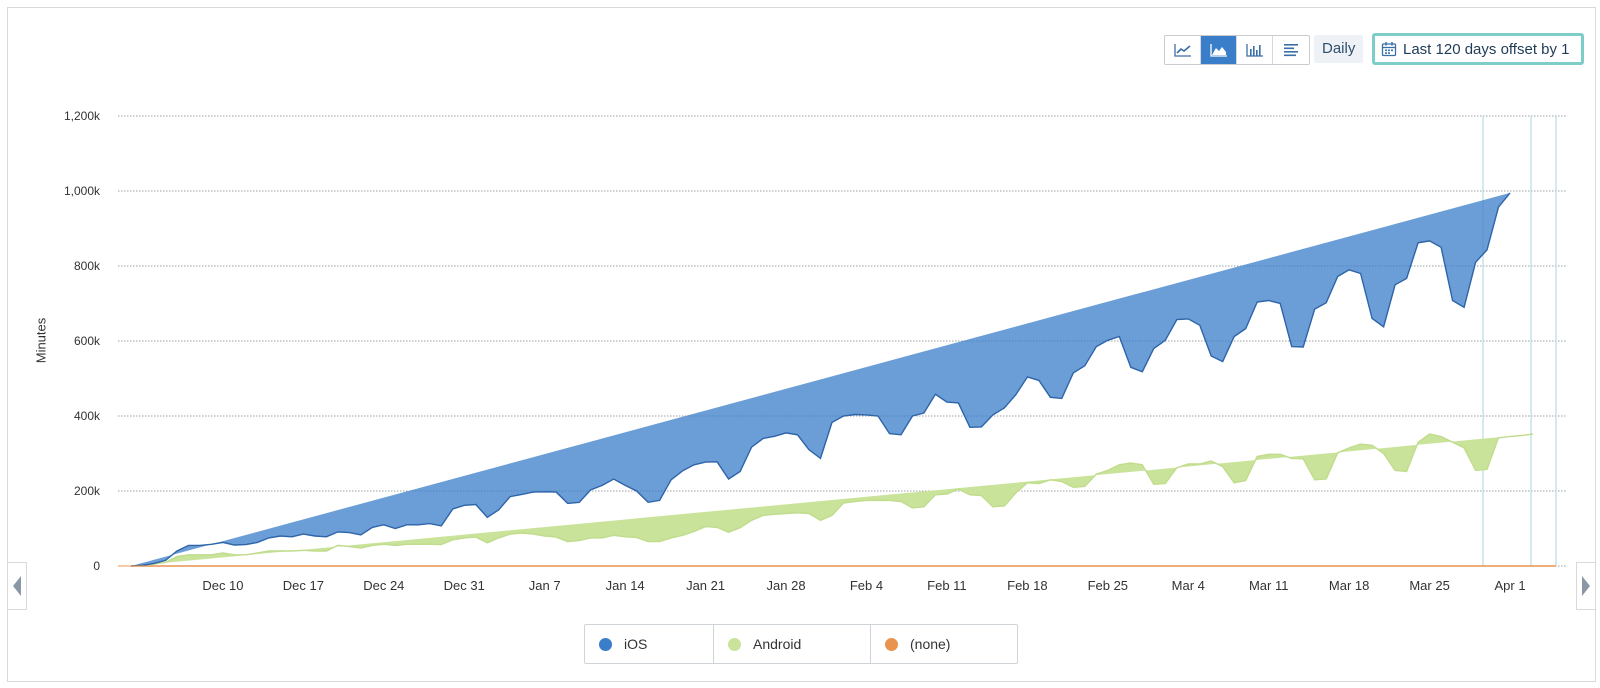 This screenshot has height=688, width=1600. I want to click on chevron-left-icon, so click(17, 586).